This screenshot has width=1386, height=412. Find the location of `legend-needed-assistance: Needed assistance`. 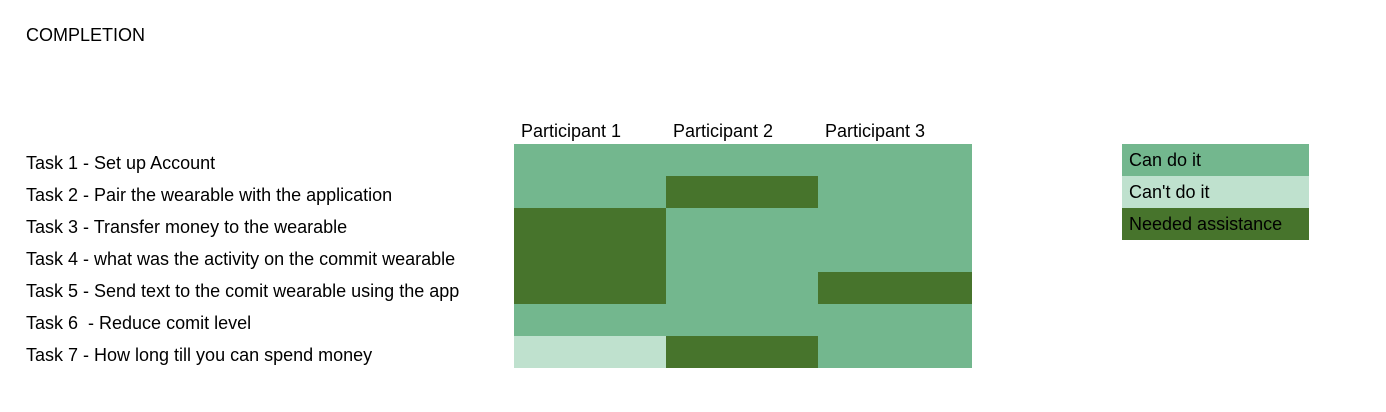

legend-needed-assistance: Needed assistance is located at coordinates (1215, 224).